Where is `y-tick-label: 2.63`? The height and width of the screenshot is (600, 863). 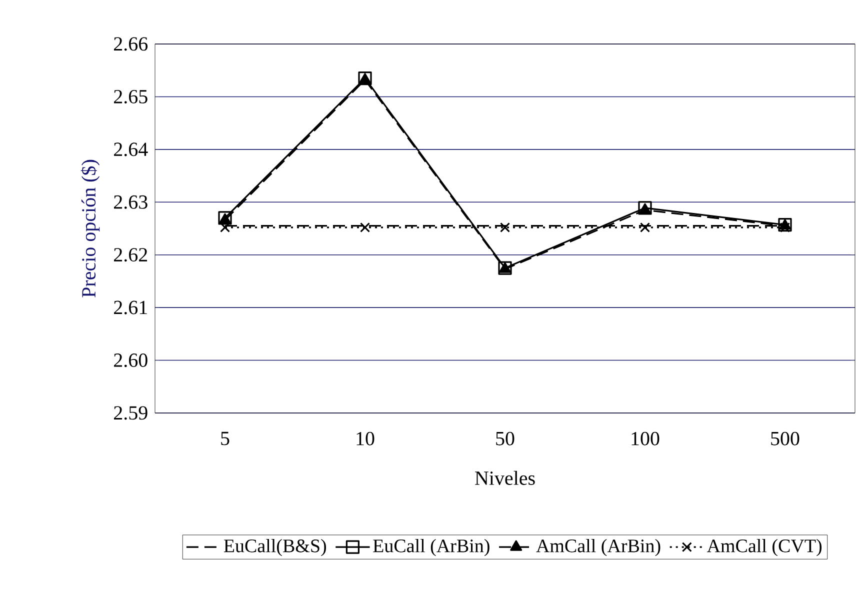 y-tick-label: 2.63 is located at coordinates (131, 202).